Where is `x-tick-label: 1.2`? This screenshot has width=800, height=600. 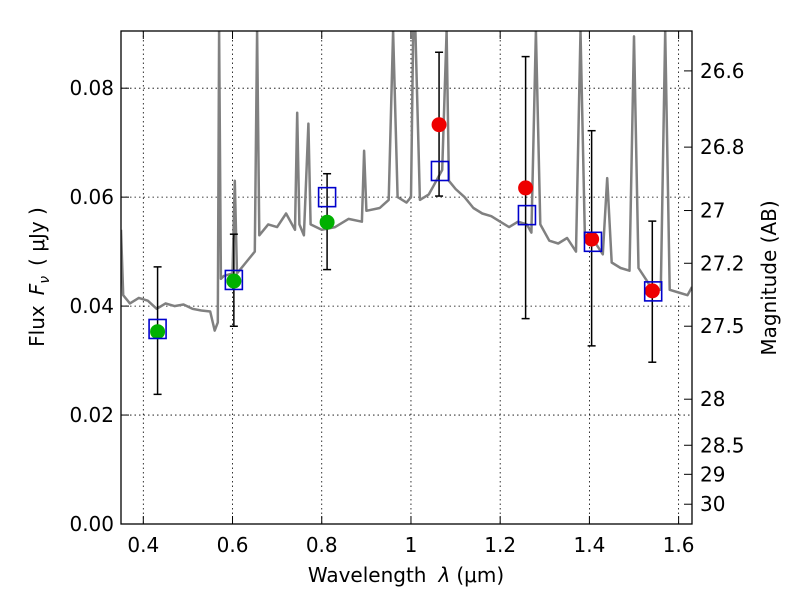 x-tick-label: 1.2 is located at coordinates (500, 545).